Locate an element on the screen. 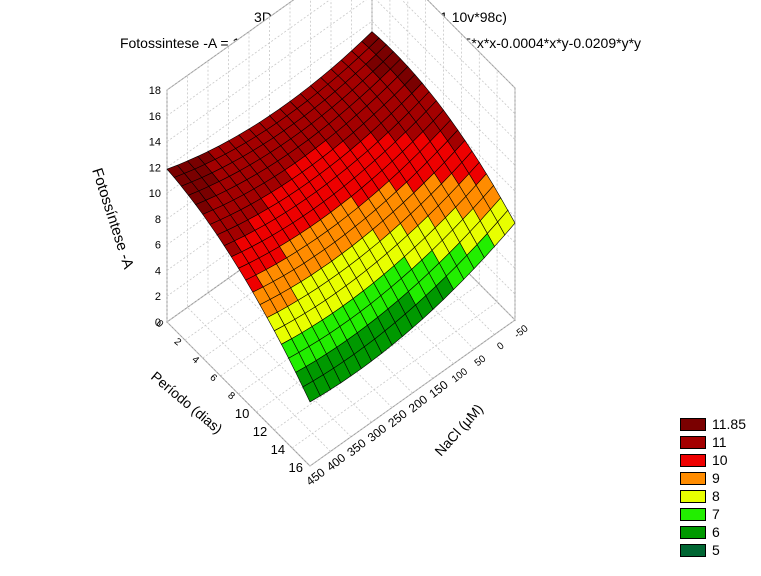  legend-item: 9 is located at coordinates (713, 478).